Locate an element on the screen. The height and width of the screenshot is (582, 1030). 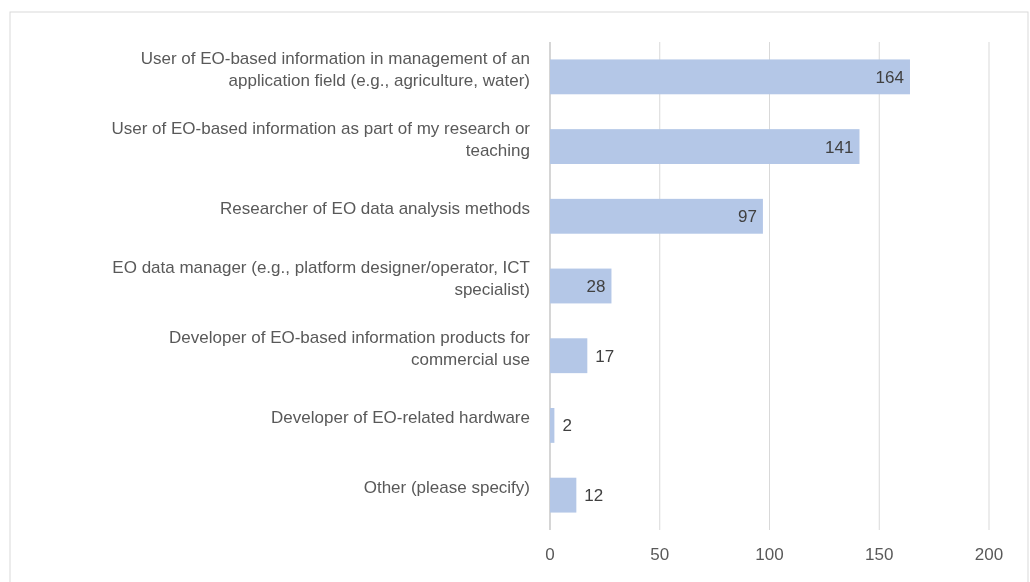
x-tick-label: 100 is located at coordinates (769, 554).